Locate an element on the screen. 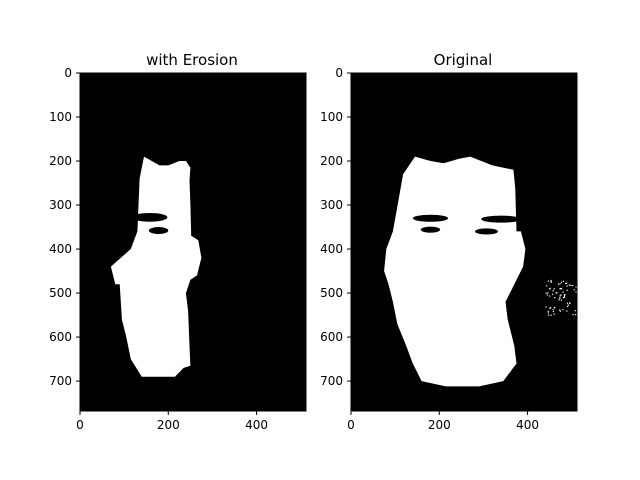 This screenshot has width=640, height=480. panel-title: Original is located at coordinates (463, 60).